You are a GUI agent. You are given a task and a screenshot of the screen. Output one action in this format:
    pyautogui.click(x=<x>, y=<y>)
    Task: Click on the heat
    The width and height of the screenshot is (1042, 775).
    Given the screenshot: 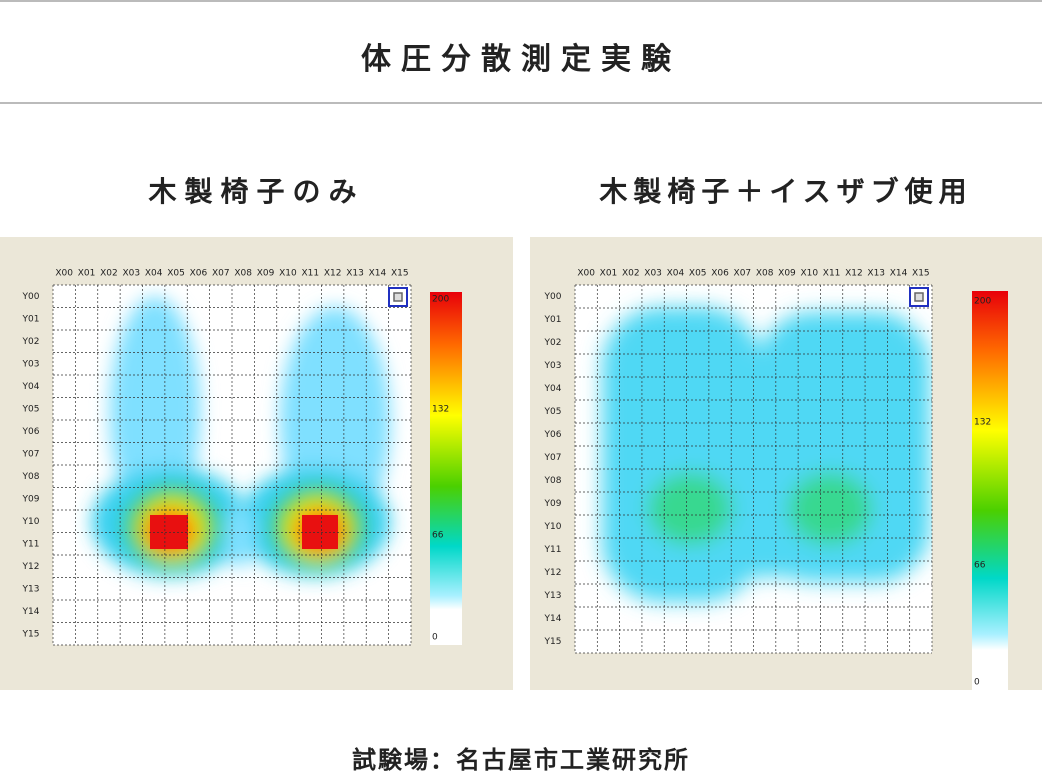 What is the action you would take?
    pyautogui.click(x=766, y=454)
    